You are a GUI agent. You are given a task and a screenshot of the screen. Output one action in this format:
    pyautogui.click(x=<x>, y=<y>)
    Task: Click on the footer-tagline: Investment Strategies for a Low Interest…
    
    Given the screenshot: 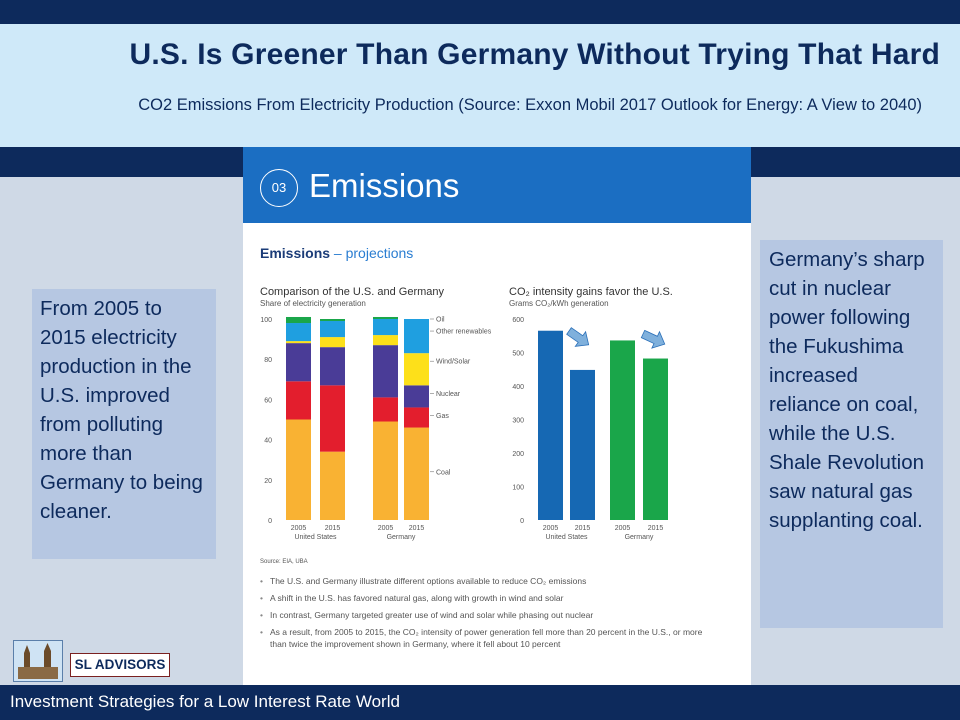 What is the action you would take?
    pyautogui.click(x=205, y=701)
    